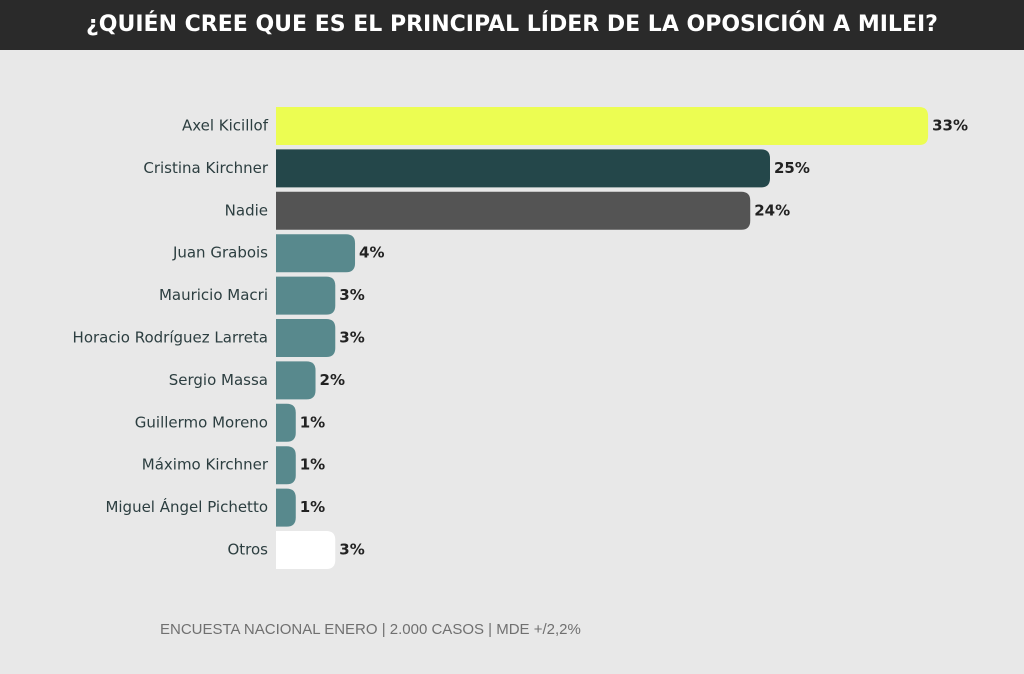 The image size is (1024, 674). Describe the element at coordinates (950, 126) in the screenshot. I see `value-label: 33%` at that location.